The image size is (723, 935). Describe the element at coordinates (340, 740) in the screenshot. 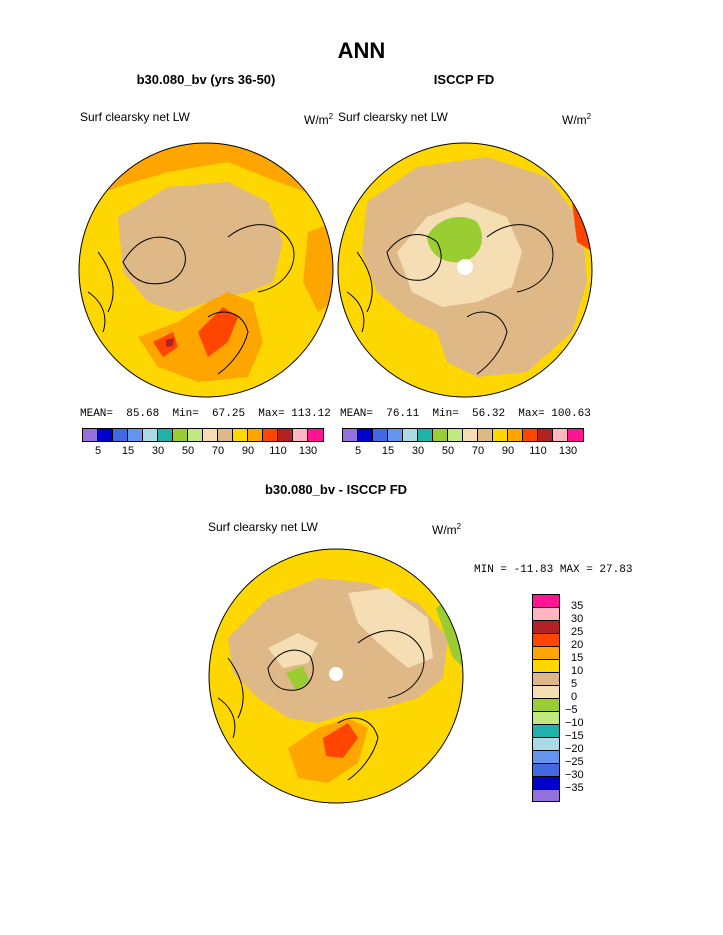

I see `panel-3-field-atlantic-max` at that location.